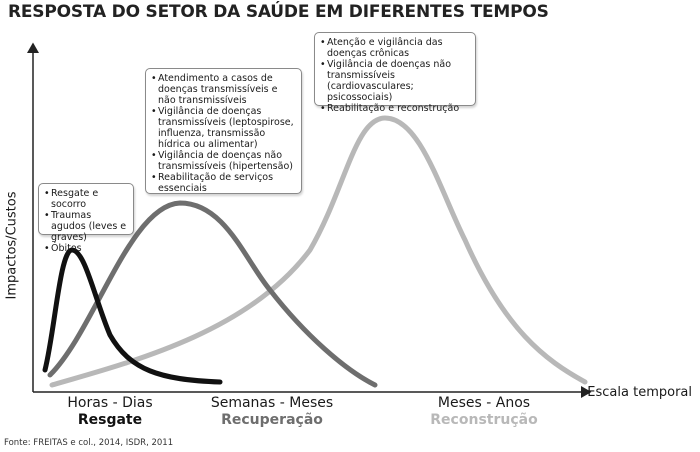  What do you see at coordinates (86, 248) in the screenshot?
I see `callout-item: Óbitos` at bounding box center [86, 248].